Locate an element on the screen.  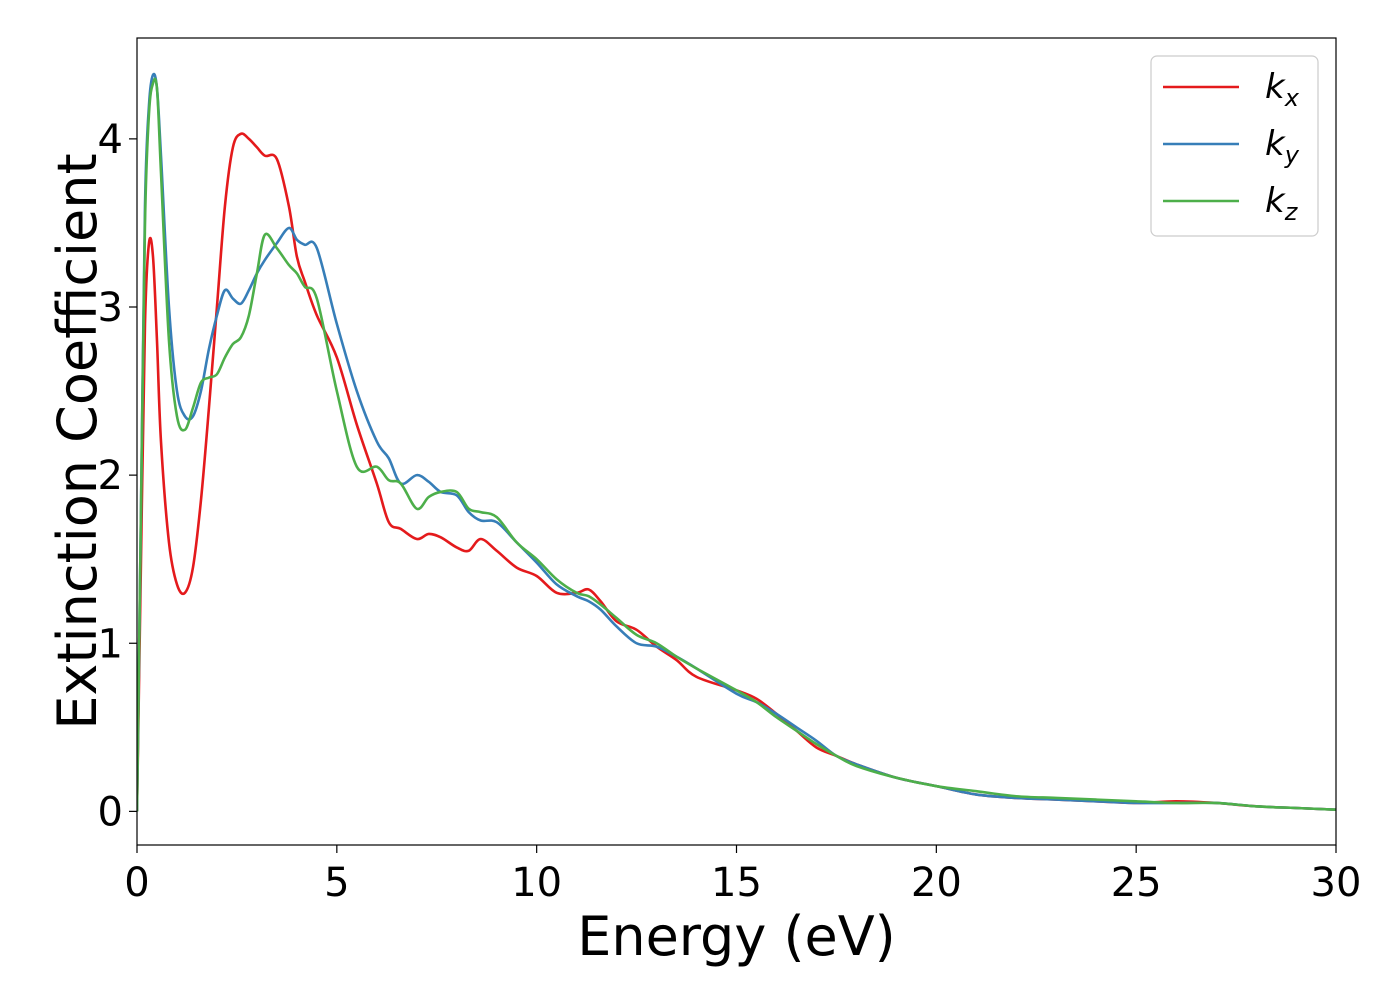
x-tick-label: 25 is located at coordinates (1136, 883).